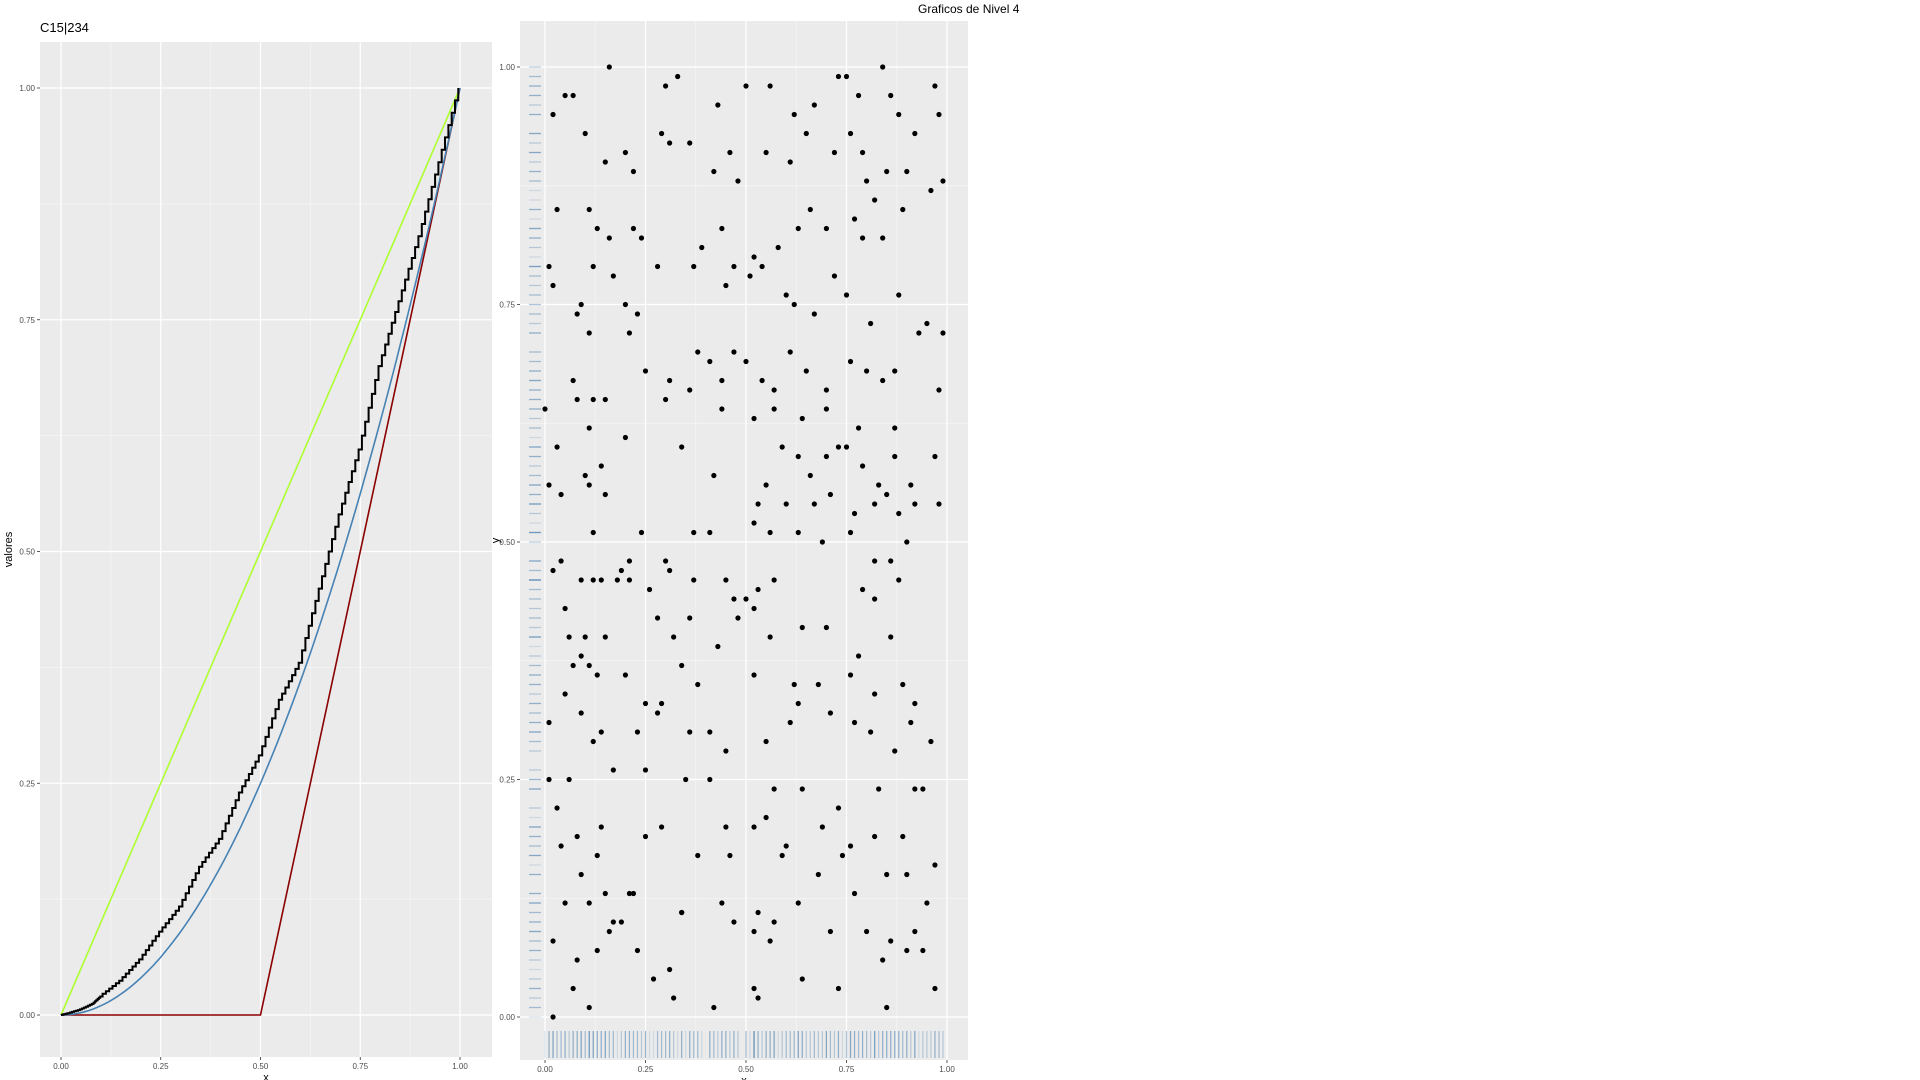 The width and height of the screenshot is (1920, 1080). What do you see at coordinates (64, 27) in the screenshot?
I see `chart-title: C15|234` at bounding box center [64, 27].